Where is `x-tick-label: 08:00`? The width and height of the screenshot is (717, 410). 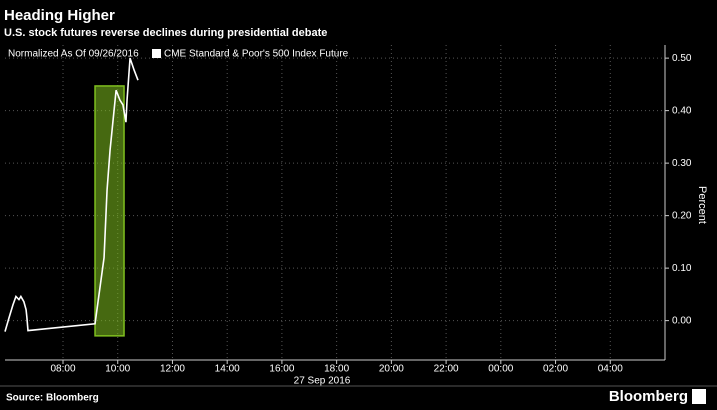 x-tick-label: 08:00 is located at coordinates (62, 369).